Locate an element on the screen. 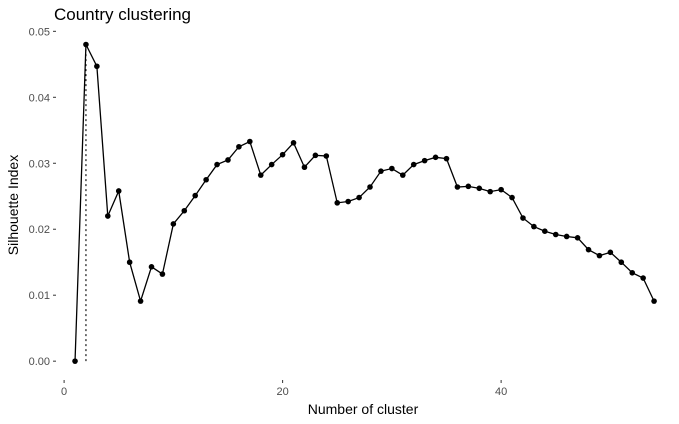 This screenshot has width=679, height=424. x-tick-label: 40 is located at coordinates (501, 392).